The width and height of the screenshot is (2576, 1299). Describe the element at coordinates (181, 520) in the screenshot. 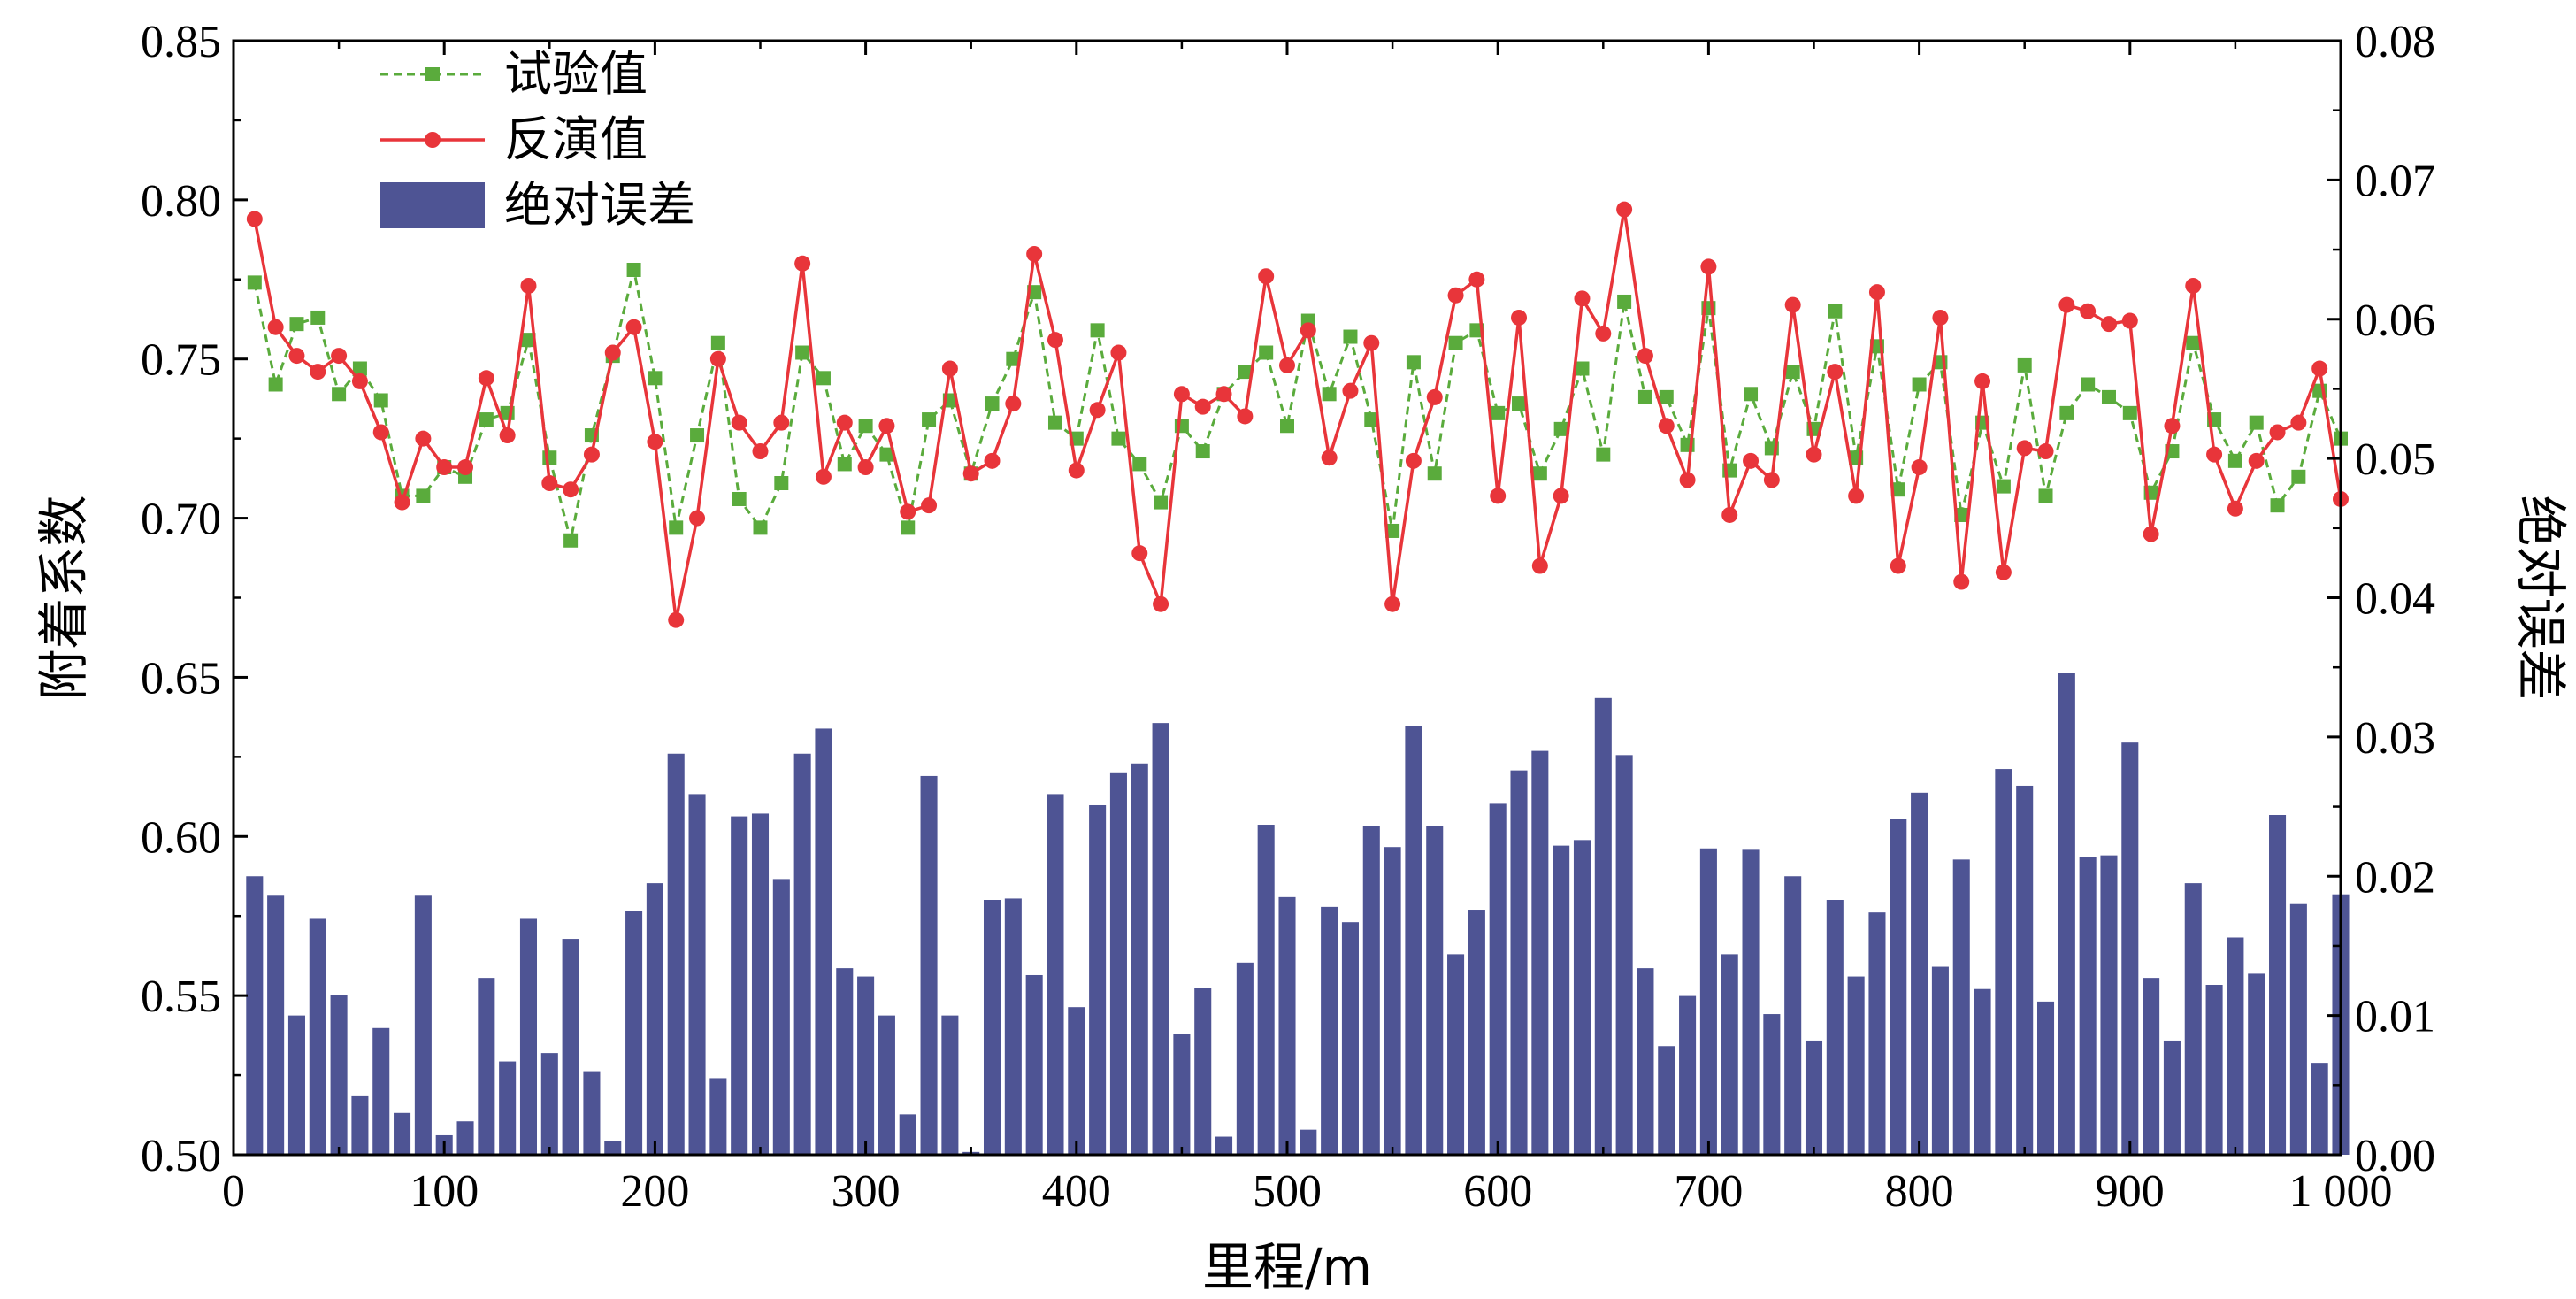

I see `y-left-tick-label: 0.70` at that location.